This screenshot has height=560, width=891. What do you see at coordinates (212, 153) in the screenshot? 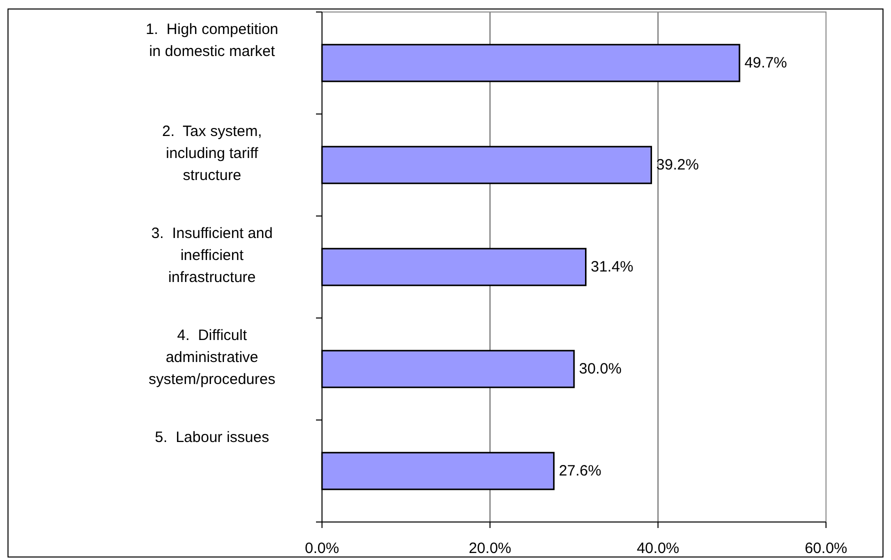
I see `y-tick-label: 2. Tax system, including tariff structure` at bounding box center [212, 153].